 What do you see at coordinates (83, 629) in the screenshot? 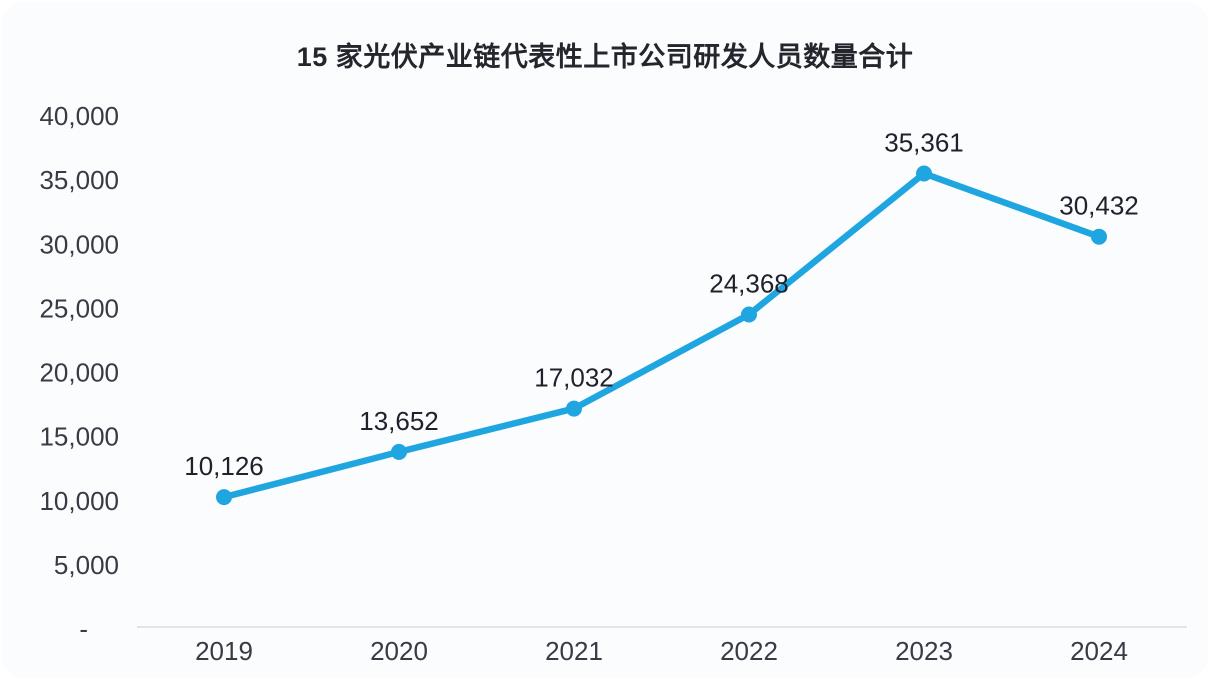
I see `y-tick-label: -` at bounding box center [83, 629].